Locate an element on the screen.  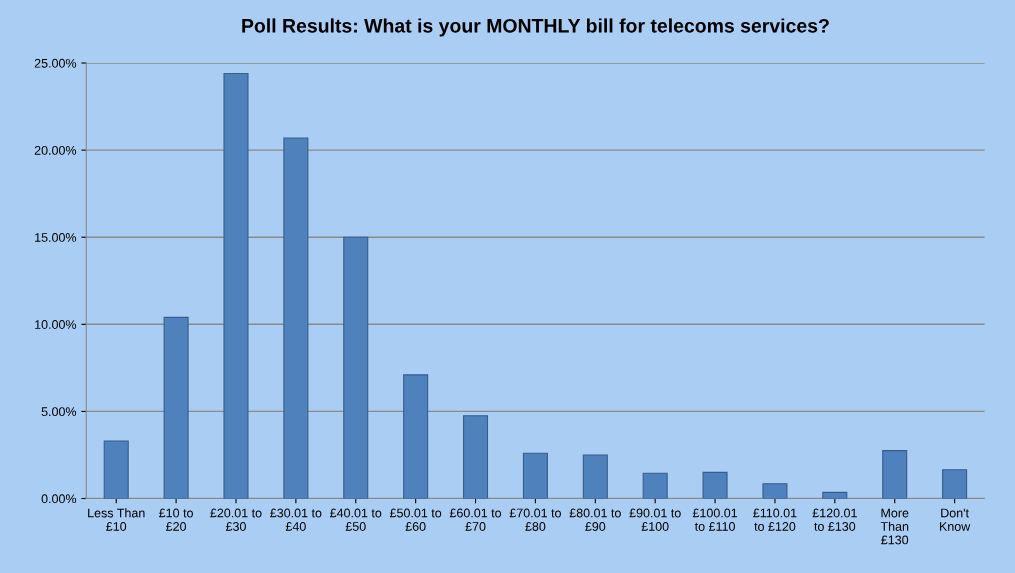
x-tick-label: £30.01 to £40 is located at coordinates (296, 519).